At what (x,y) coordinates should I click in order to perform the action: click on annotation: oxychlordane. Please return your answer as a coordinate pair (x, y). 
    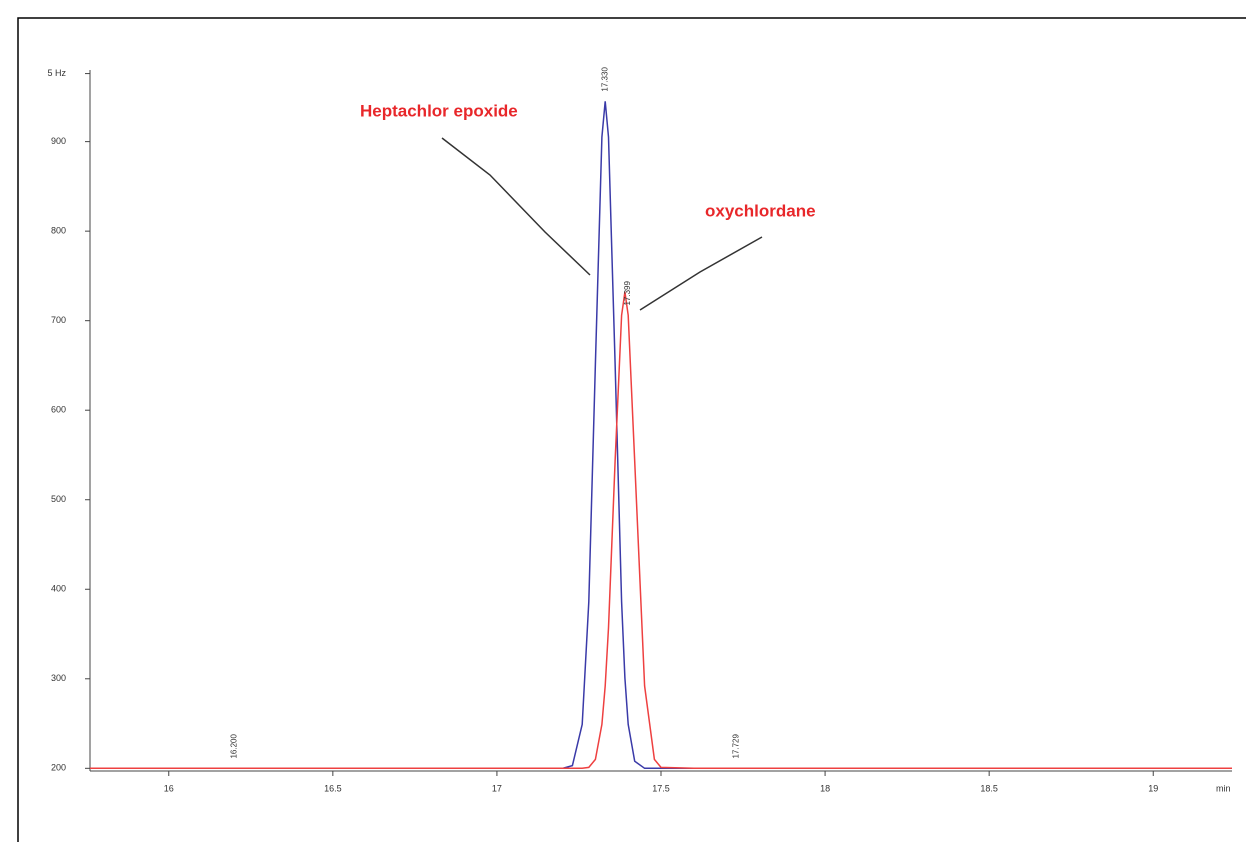
    Looking at the image, I should click on (760, 210).